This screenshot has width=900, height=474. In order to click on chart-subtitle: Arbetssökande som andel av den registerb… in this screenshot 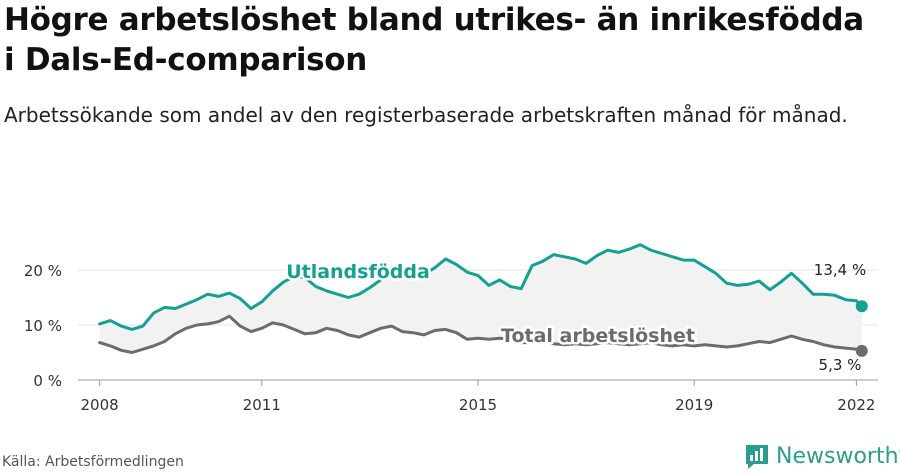, I will do `click(426, 115)`.